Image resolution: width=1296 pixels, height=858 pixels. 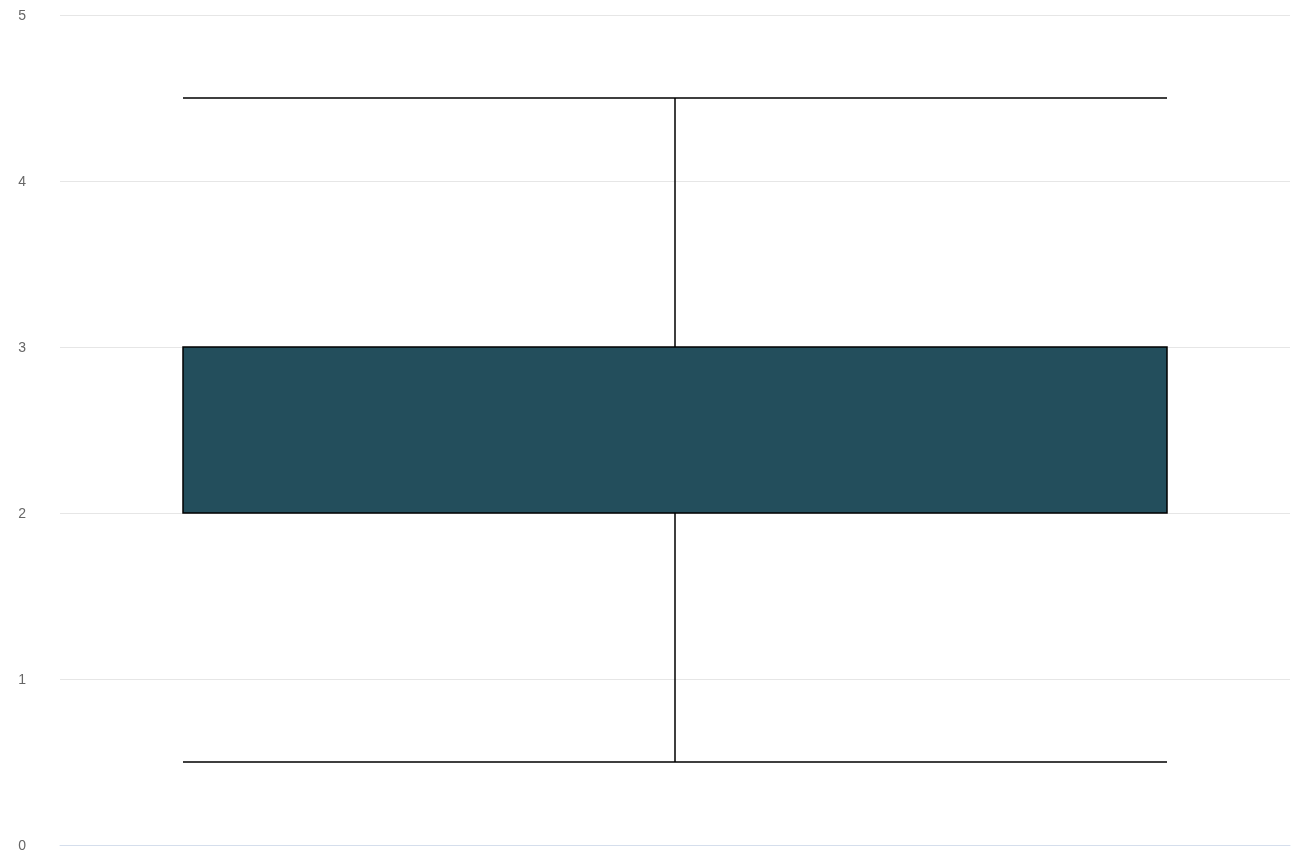 What do you see at coordinates (22, 845) in the screenshot?
I see `y-tick-label: 0` at bounding box center [22, 845].